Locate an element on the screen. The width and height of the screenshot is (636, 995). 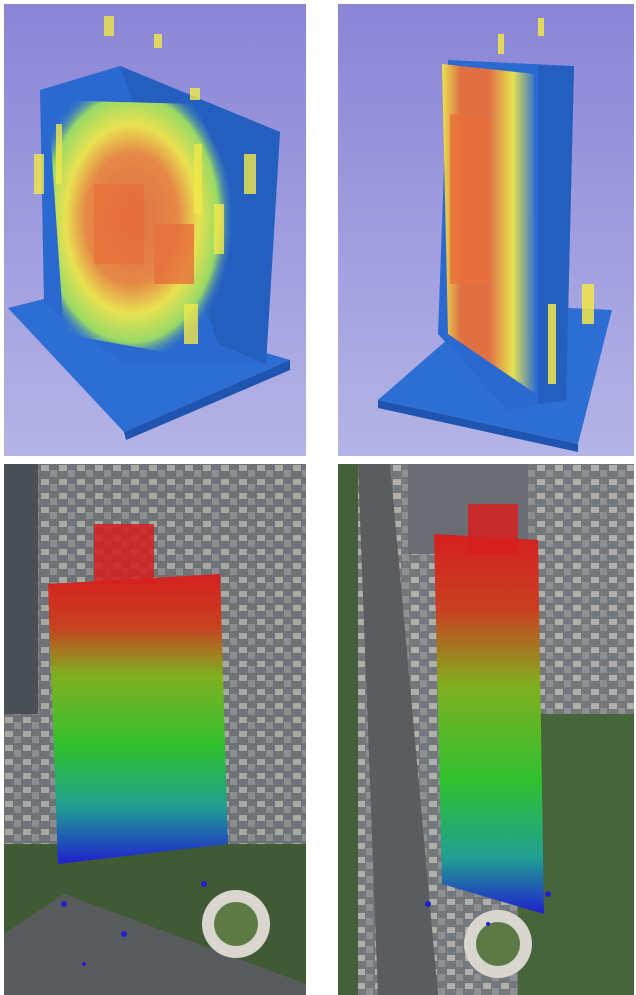
neighbor-tower is located at coordinates (21, 589).